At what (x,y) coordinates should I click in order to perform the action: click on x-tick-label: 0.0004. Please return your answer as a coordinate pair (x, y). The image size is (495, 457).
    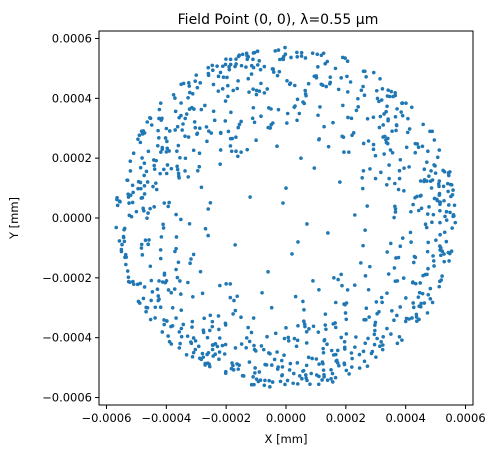
    Looking at the image, I should click on (406, 418).